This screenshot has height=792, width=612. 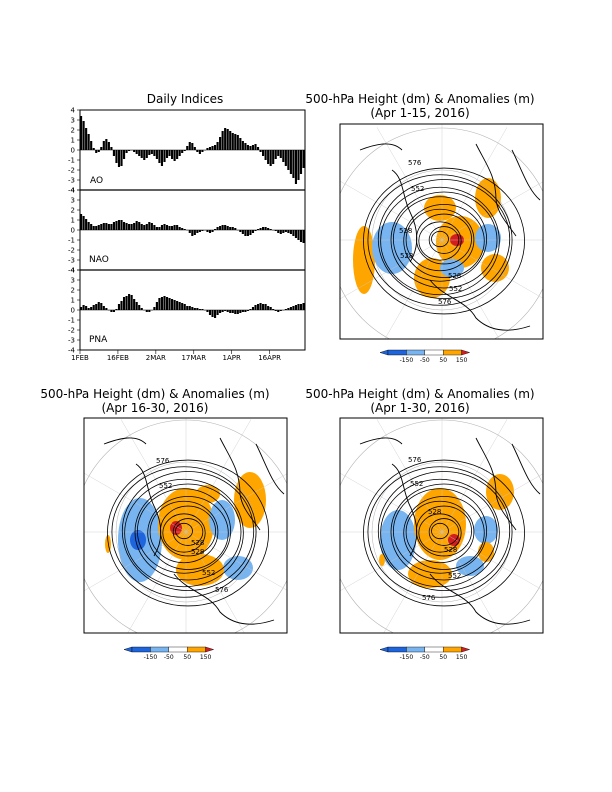 I want to click on map1-height-contours, so click(x=441, y=231).